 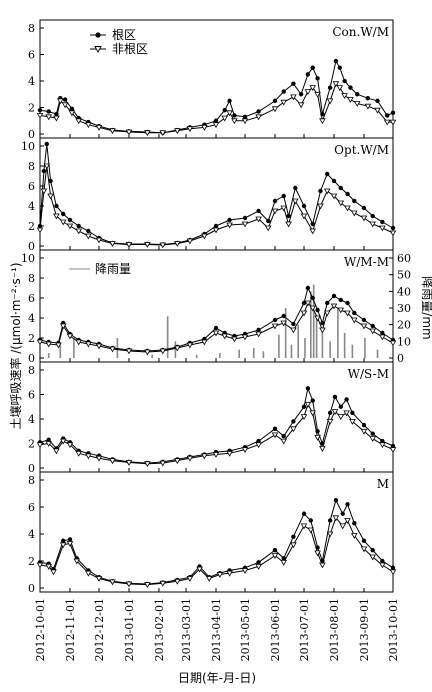 I want to click on x-tick-label: 2013-09-01, so click(x=364, y=629).